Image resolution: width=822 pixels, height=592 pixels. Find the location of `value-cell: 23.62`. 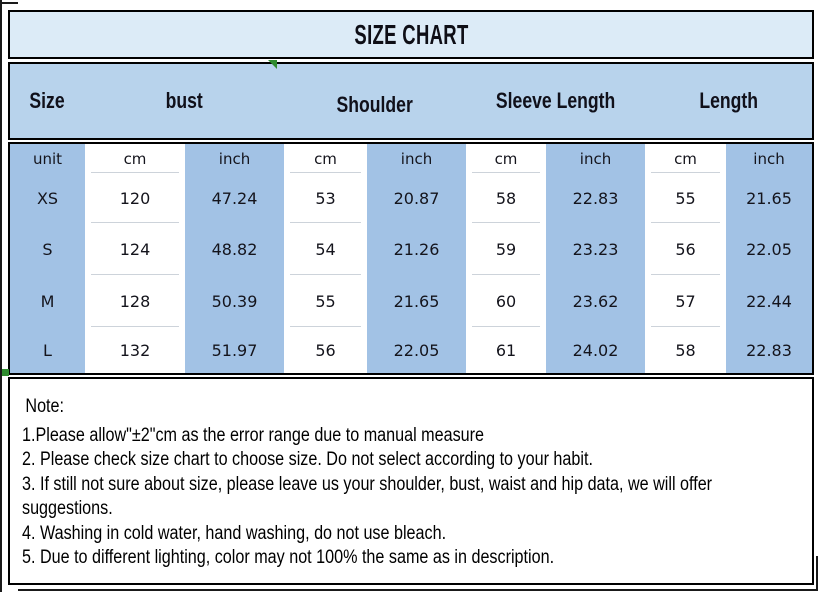

value-cell: 23.62 is located at coordinates (595, 301).